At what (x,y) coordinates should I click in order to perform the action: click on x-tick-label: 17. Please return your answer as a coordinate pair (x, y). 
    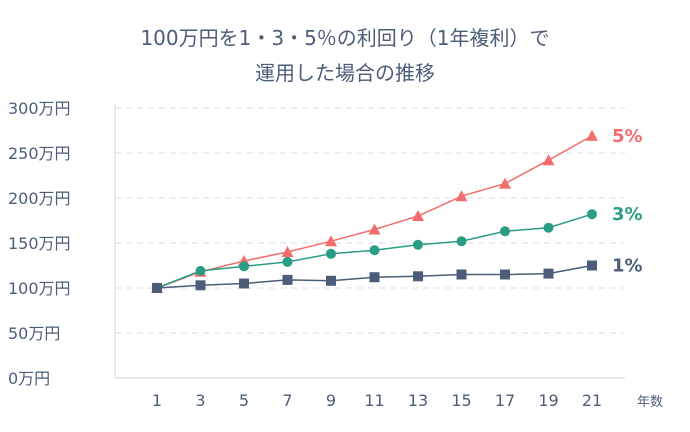
    Looking at the image, I should click on (505, 400).